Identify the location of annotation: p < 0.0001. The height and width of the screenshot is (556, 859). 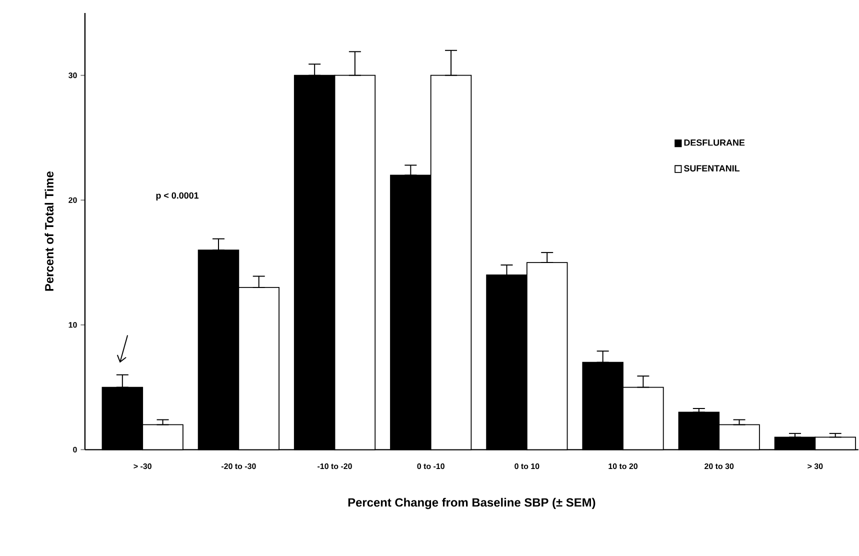
(177, 196).